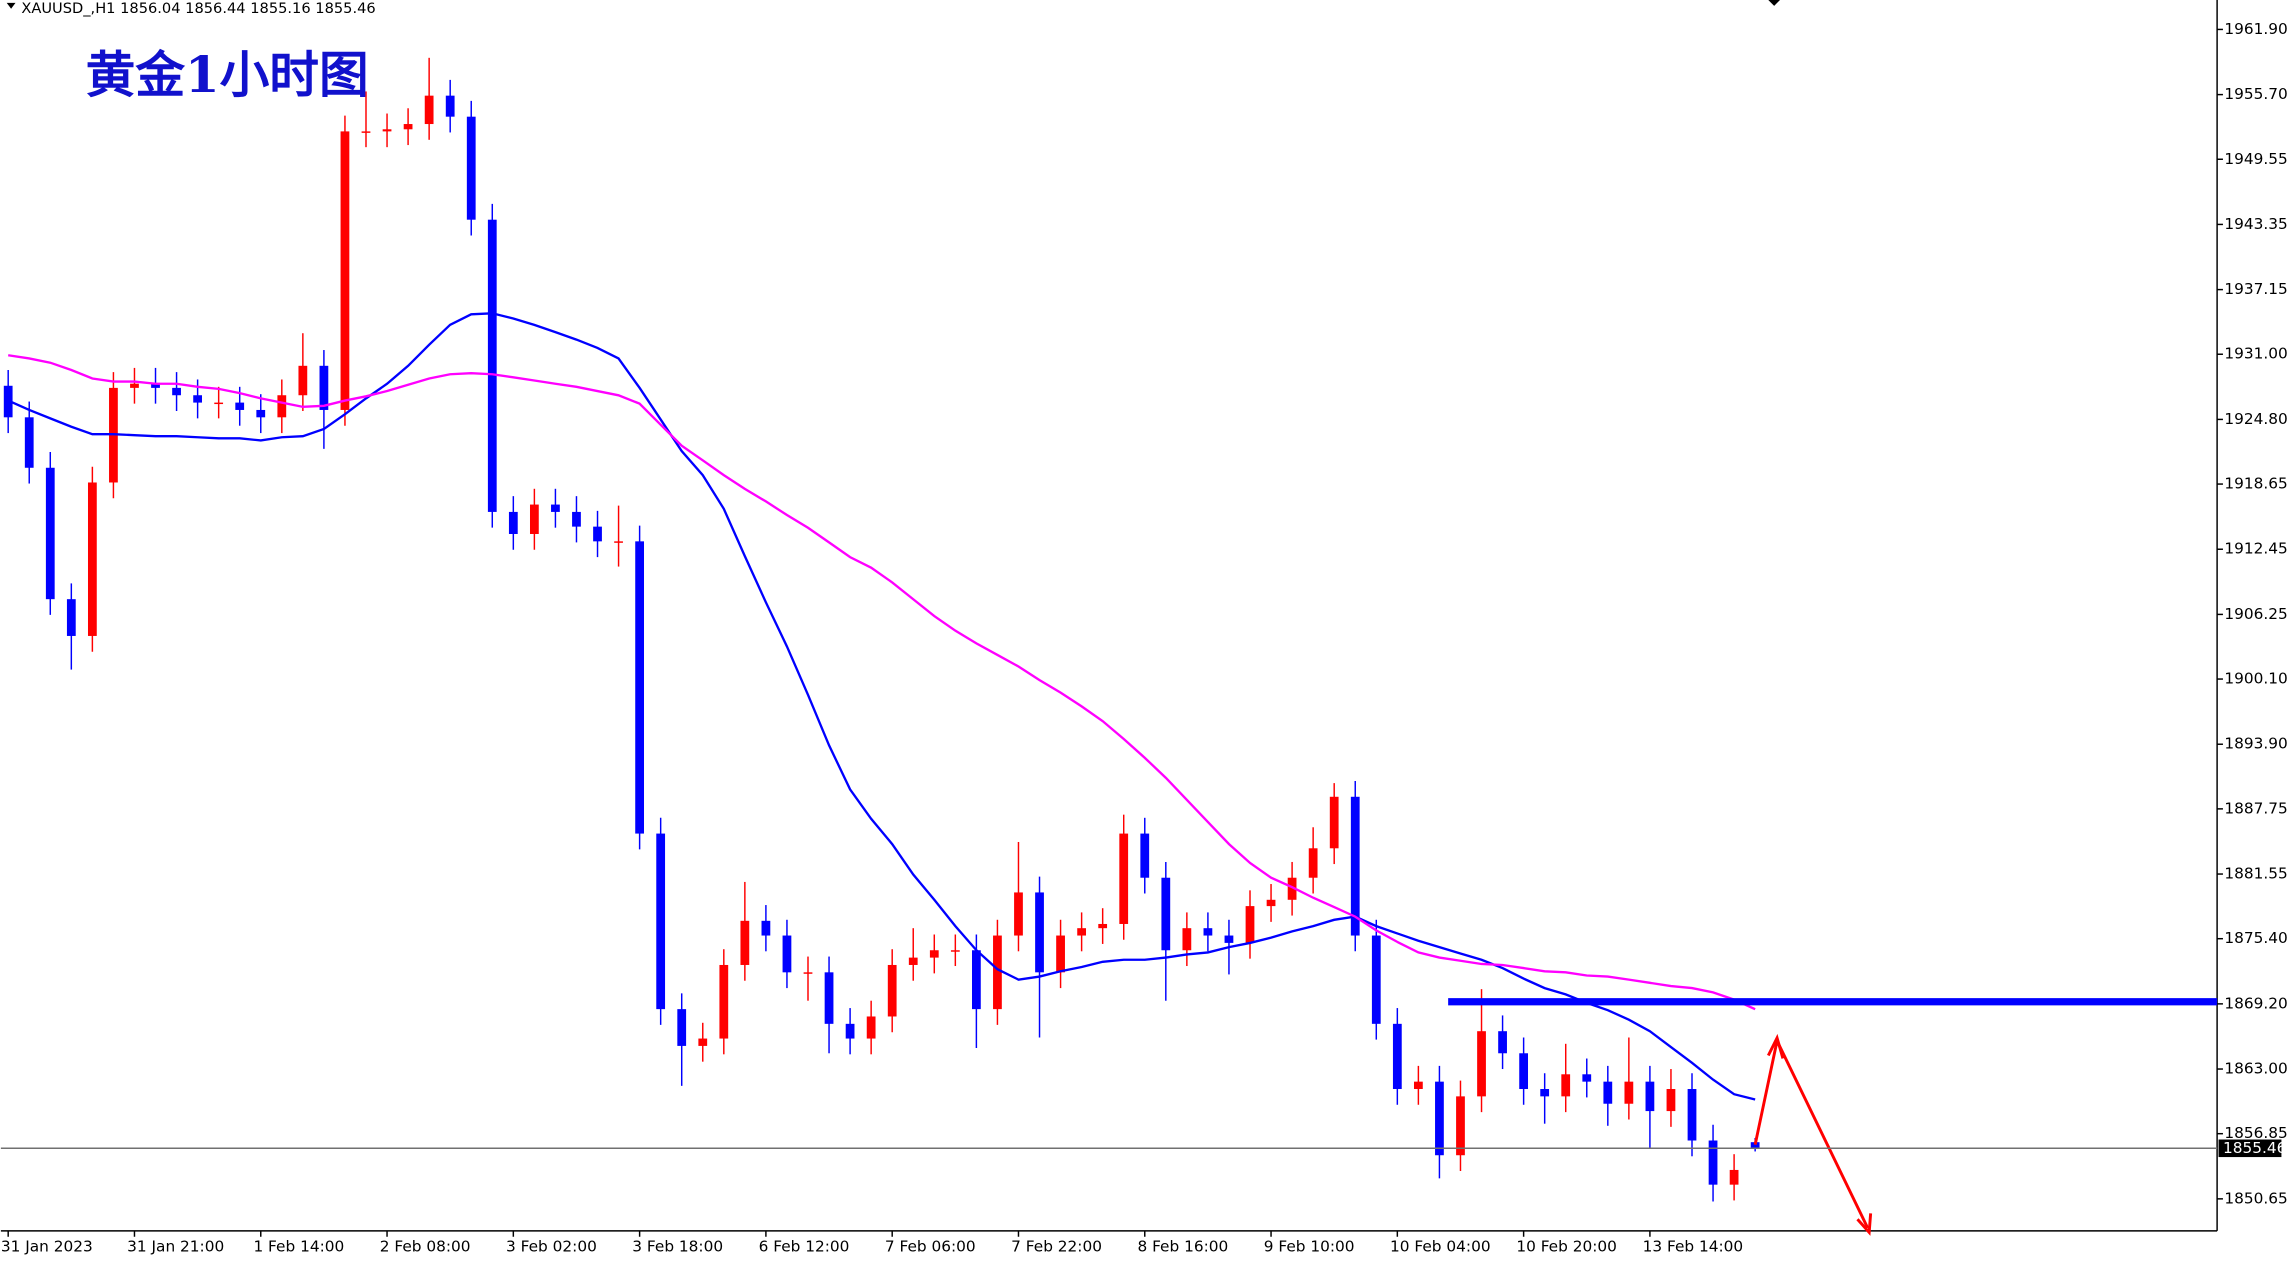  I want to click on marker, so click(1774, 3).